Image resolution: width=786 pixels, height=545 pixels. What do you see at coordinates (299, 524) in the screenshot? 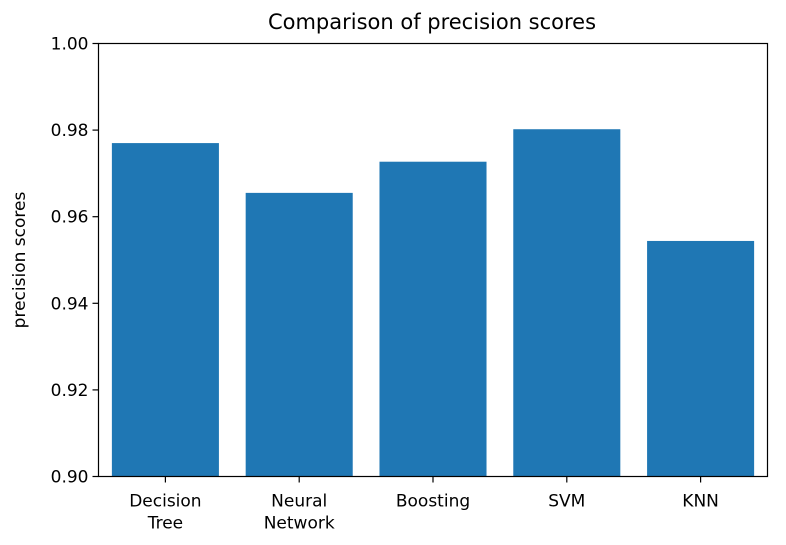
I see `x-tick-label-line: Network` at bounding box center [299, 524].